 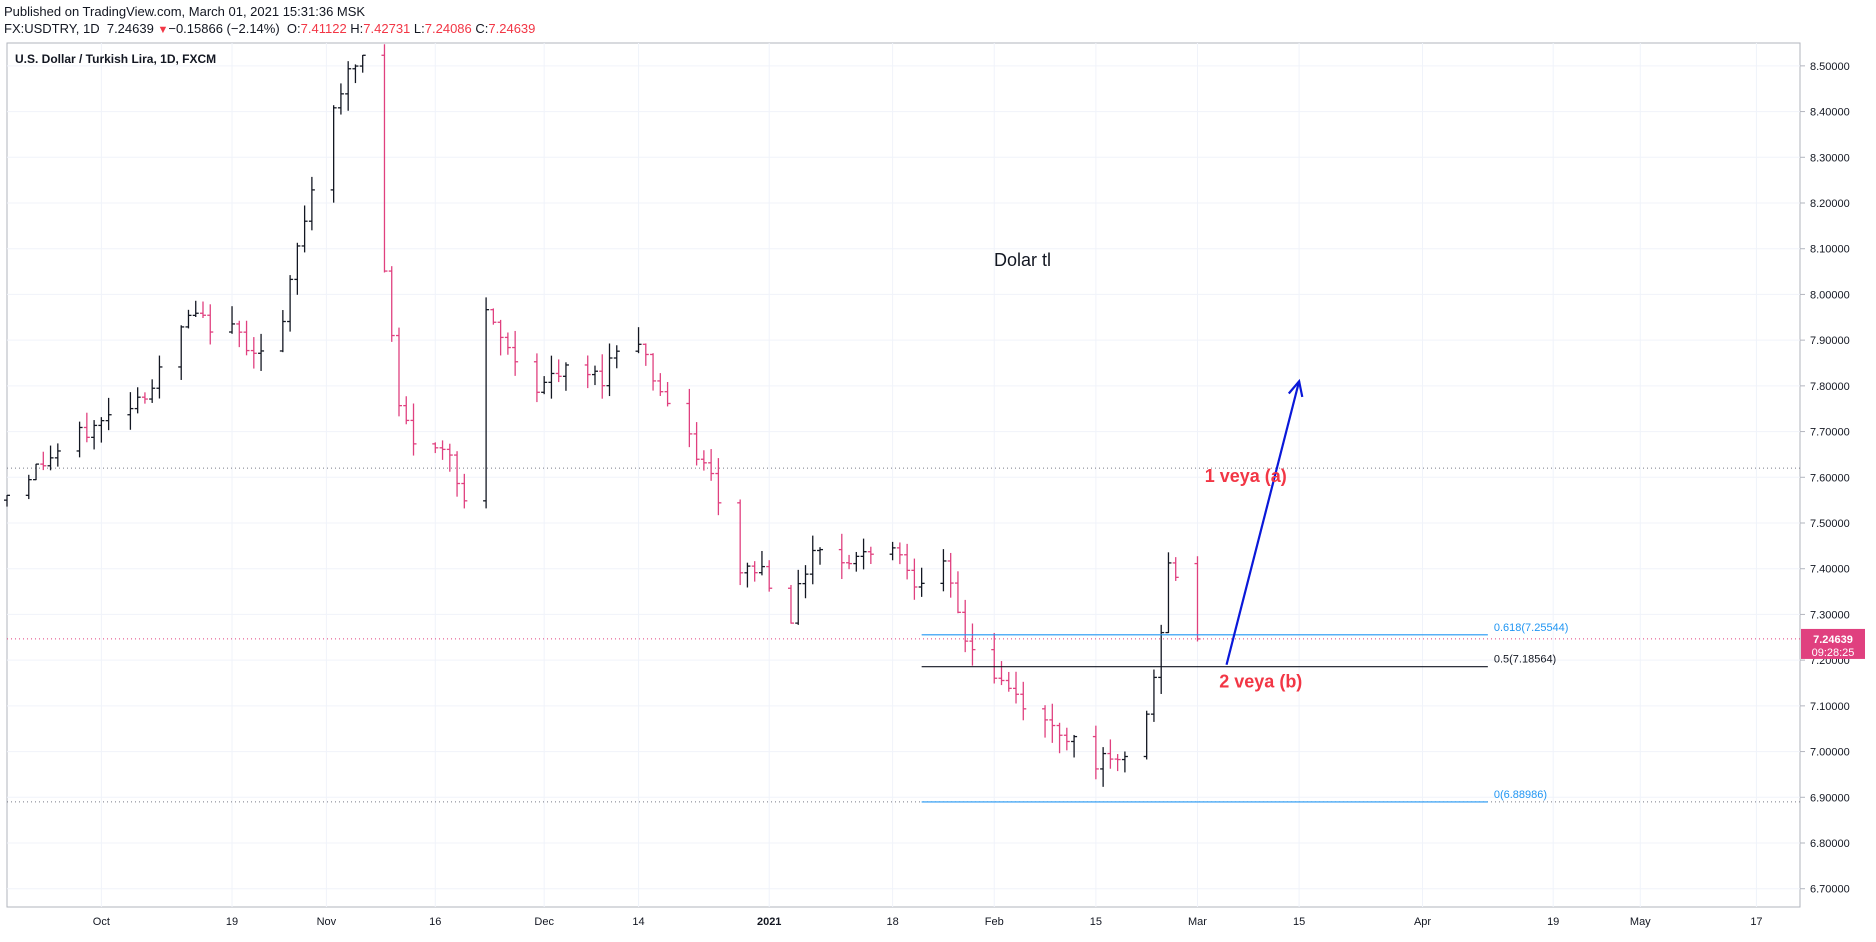 I want to click on high-value: 7.42731, so click(x=387, y=28).